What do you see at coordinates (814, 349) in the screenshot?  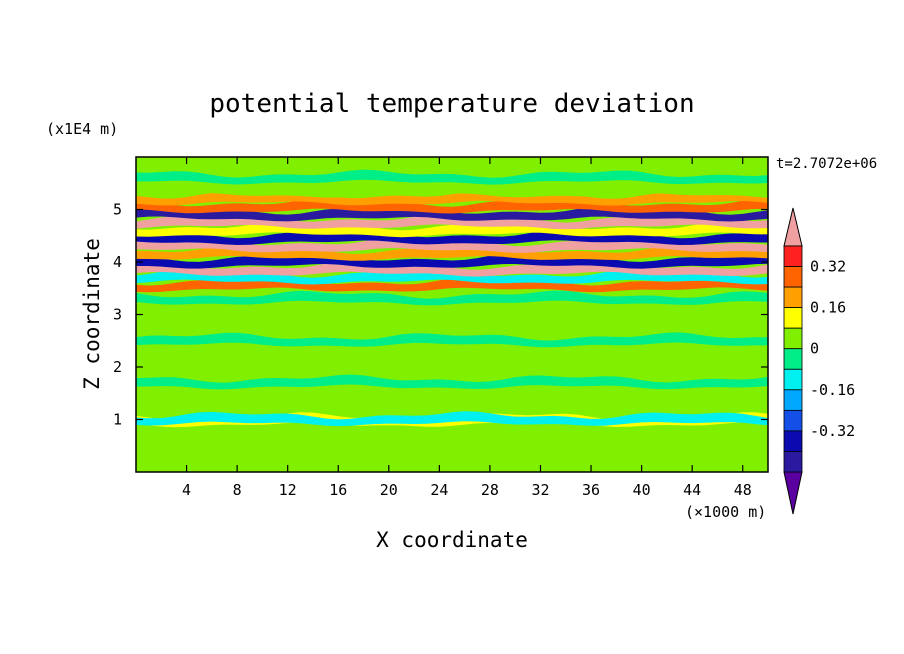 I see `colorbar-tick-label: 0` at bounding box center [814, 349].